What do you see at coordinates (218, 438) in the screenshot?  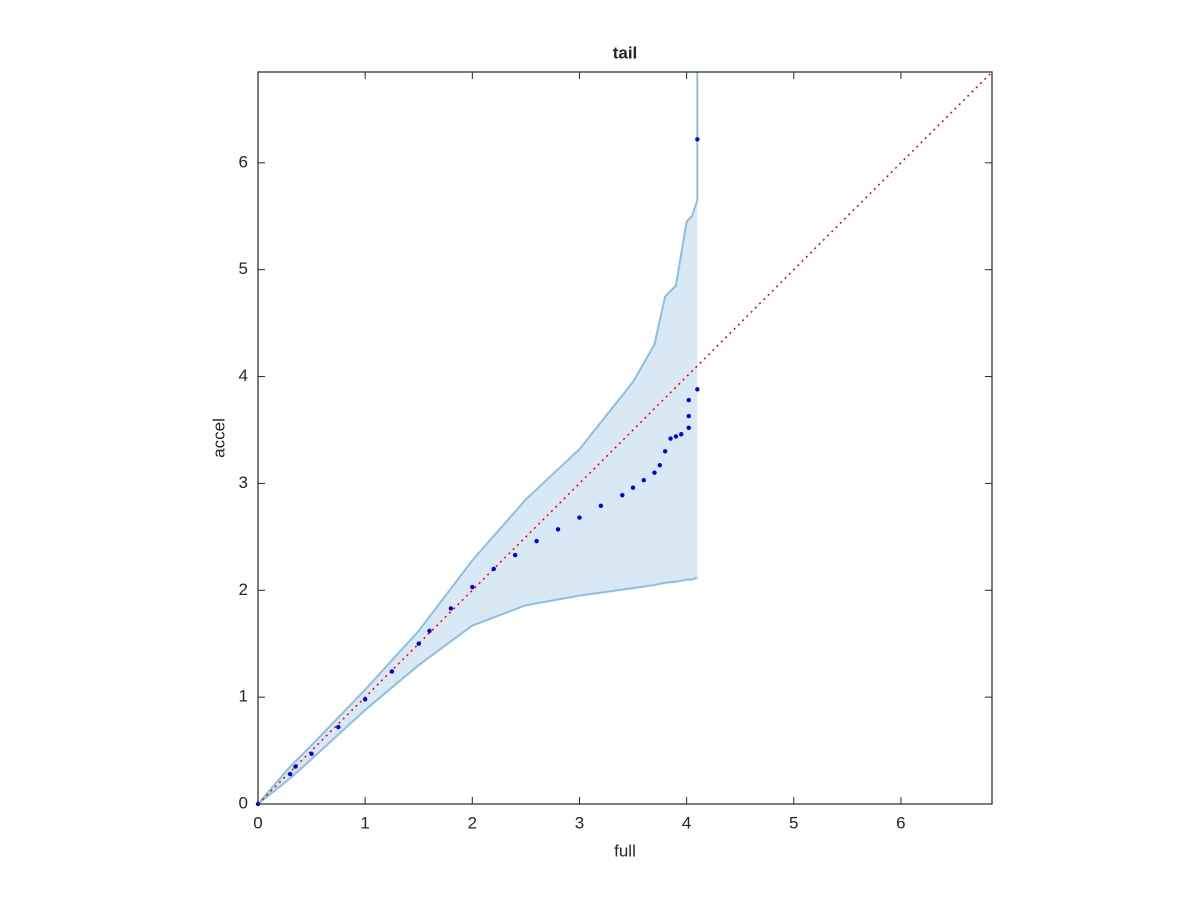 I see `y-axis-label: accel` at bounding box center [218, 438].